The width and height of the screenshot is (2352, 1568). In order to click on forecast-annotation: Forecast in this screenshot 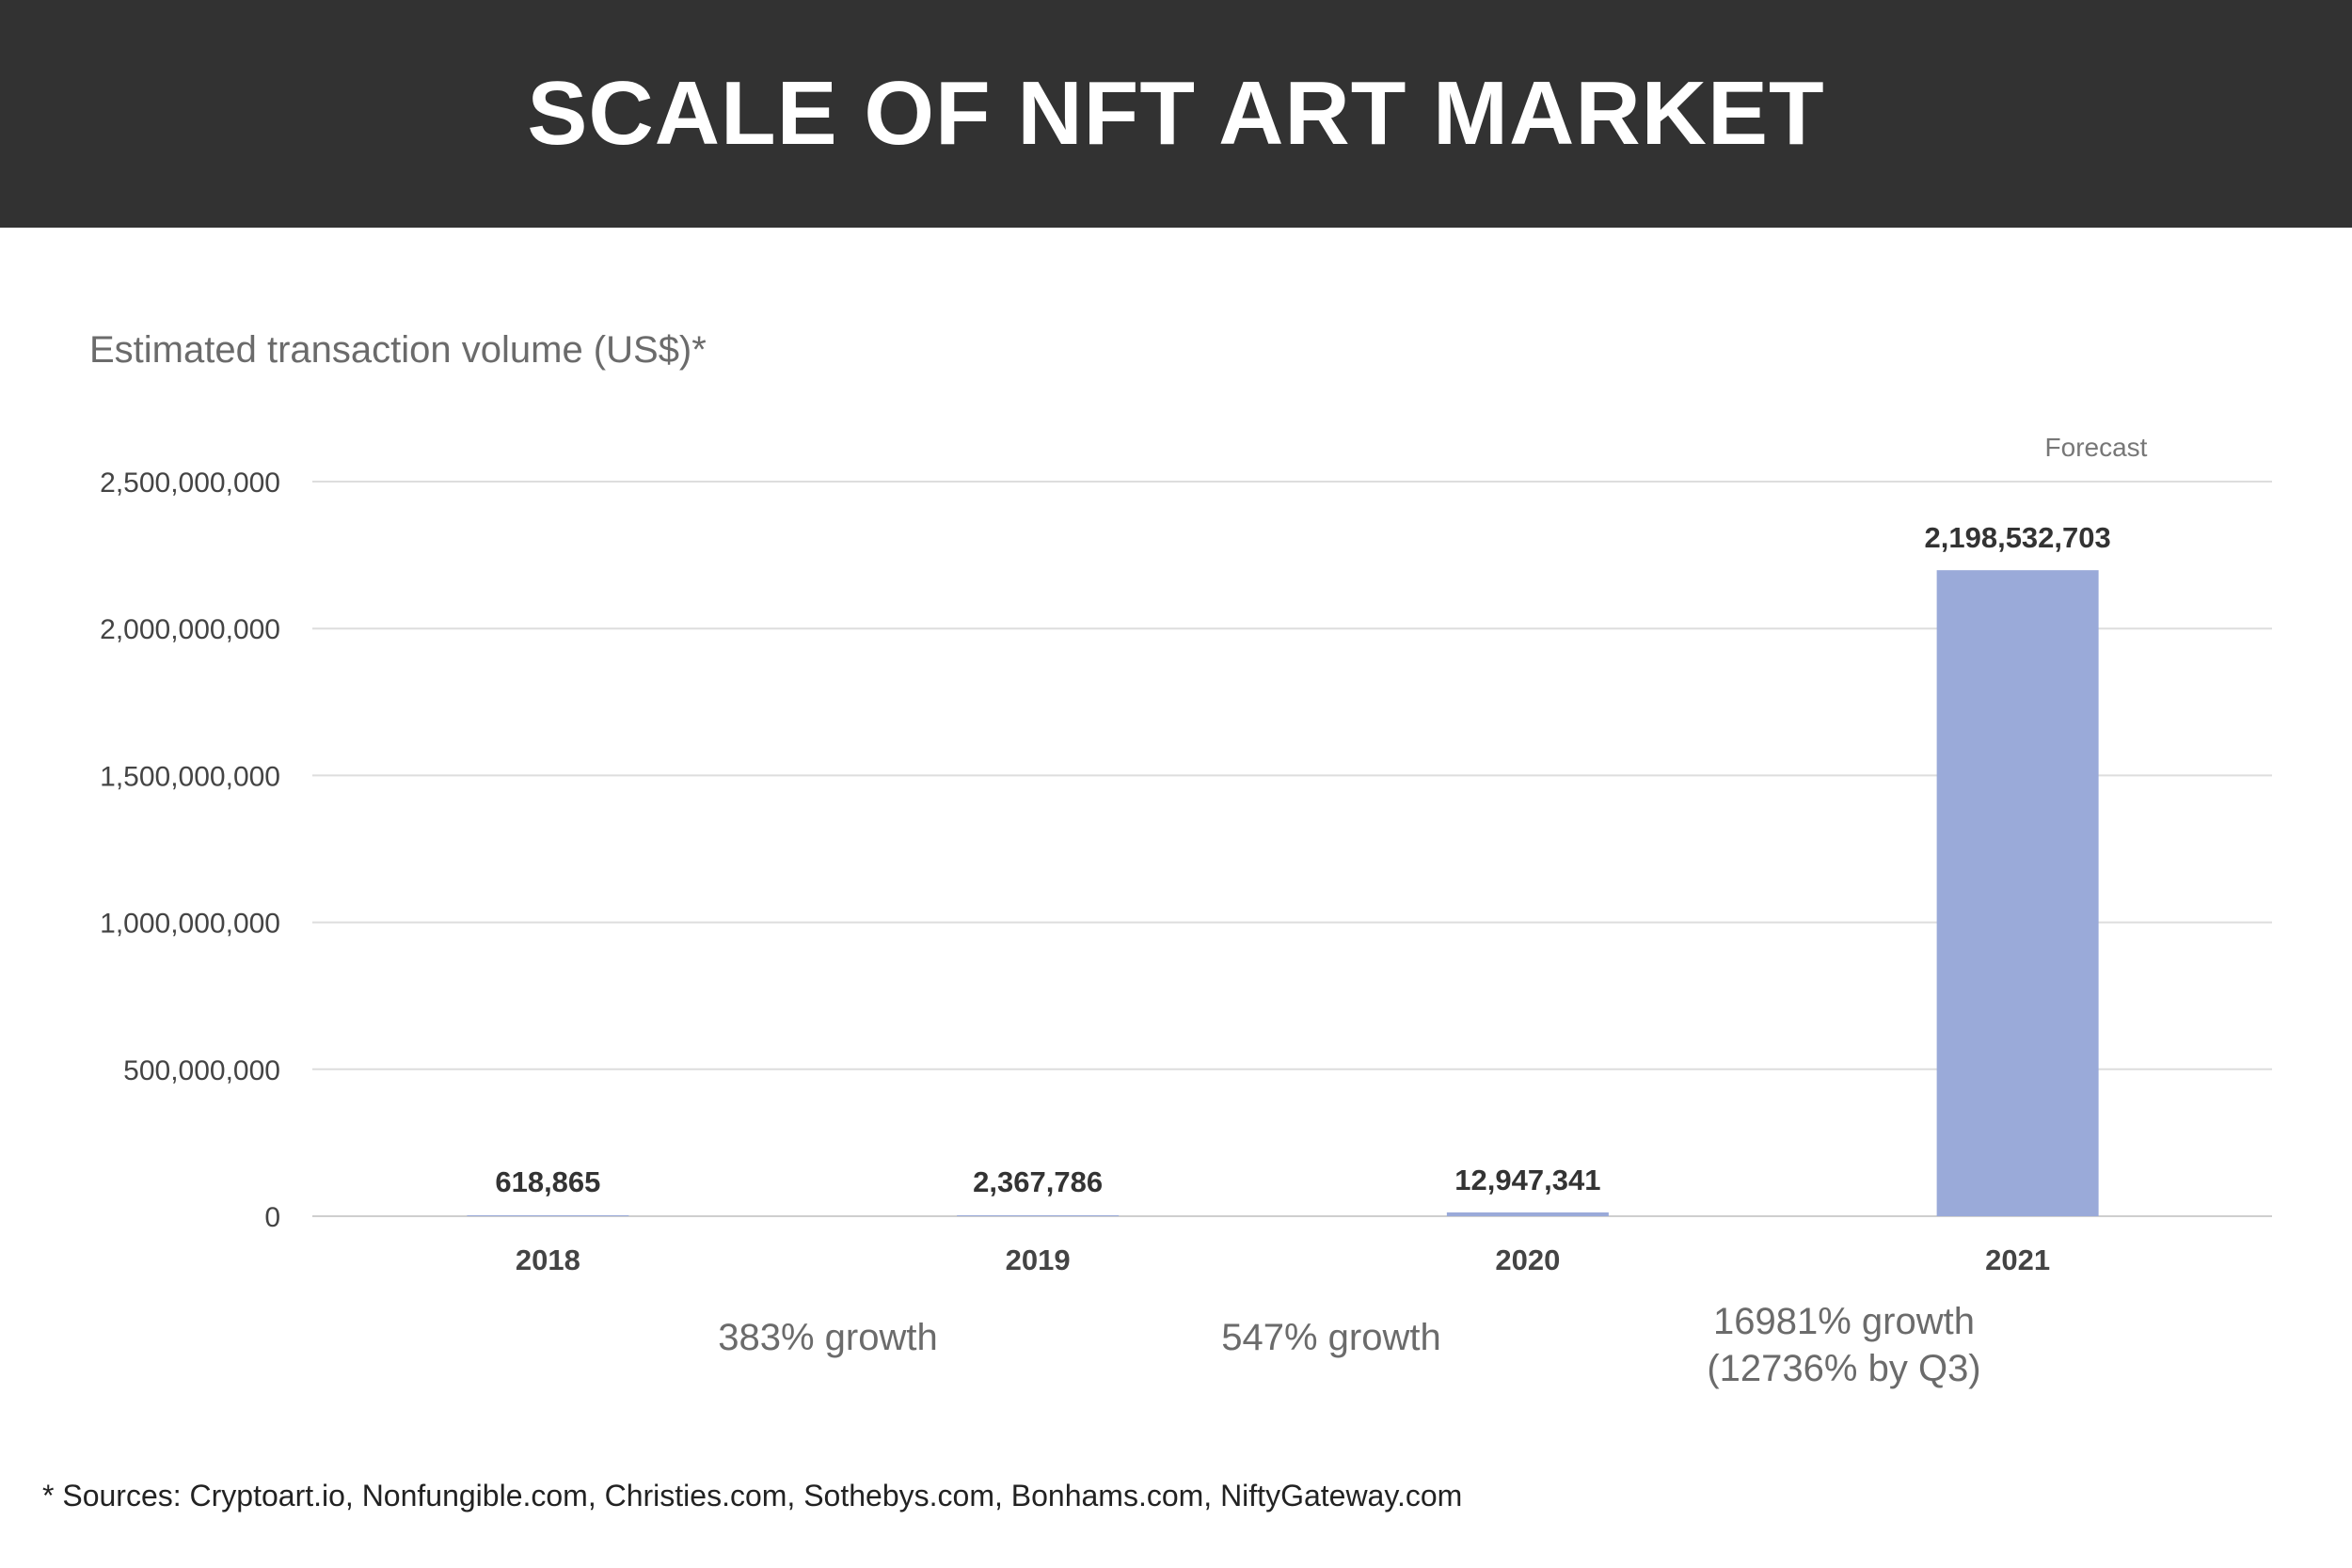, I will do `click(2096, 447)`.